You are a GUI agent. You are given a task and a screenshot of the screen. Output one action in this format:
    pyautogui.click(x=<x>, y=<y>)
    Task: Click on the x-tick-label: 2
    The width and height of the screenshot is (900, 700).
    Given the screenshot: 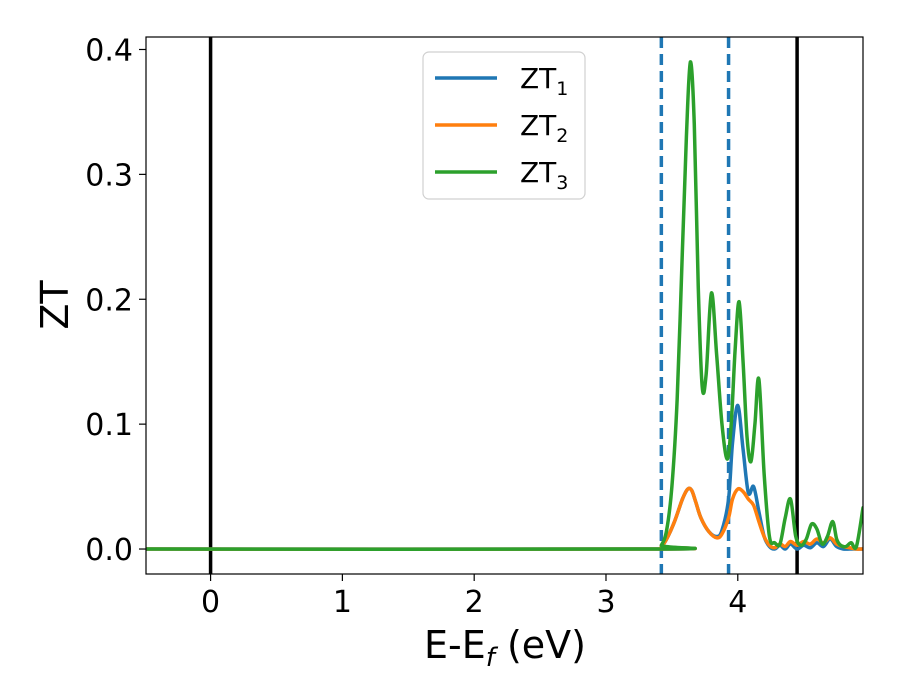 What is the action you would take?
    pyautogui.click(x=474, y=602)
    